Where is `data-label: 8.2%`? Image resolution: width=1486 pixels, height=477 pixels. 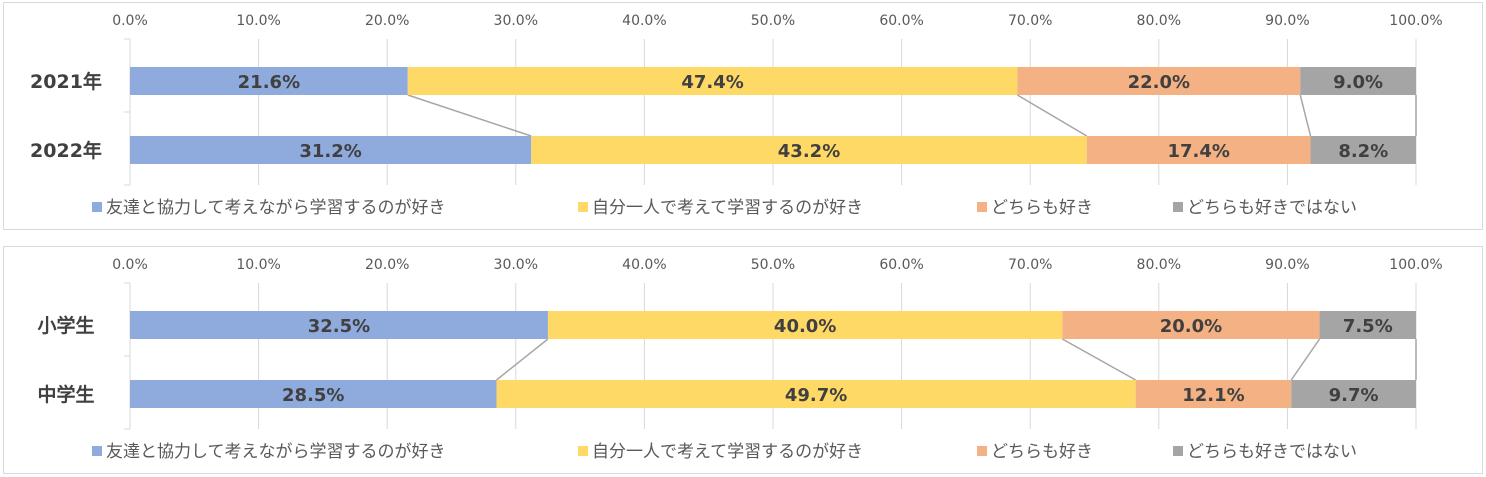
data-label: 8.2% is located at coordinates (1363, 151).